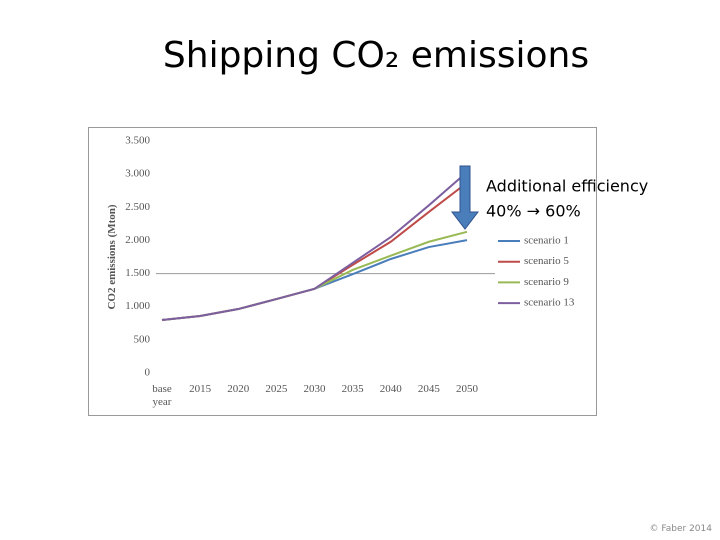 Image resolution: width=720 pixels, height=540 pixels. Describe the element at coordinates (546, 261) in the screenshot. I see `legend-label: scenario 5` at that location.